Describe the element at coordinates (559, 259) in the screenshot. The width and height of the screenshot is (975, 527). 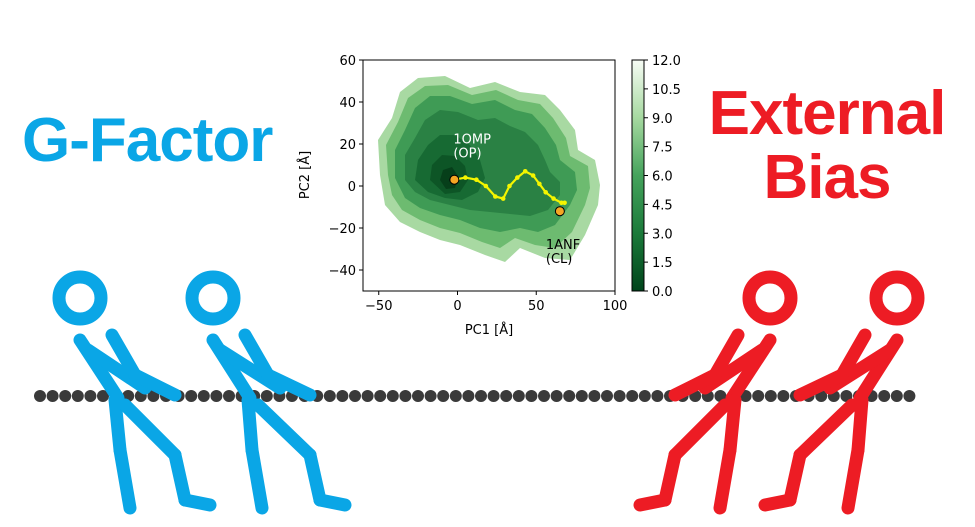
I see `annotation-state: (CL)` at that location.